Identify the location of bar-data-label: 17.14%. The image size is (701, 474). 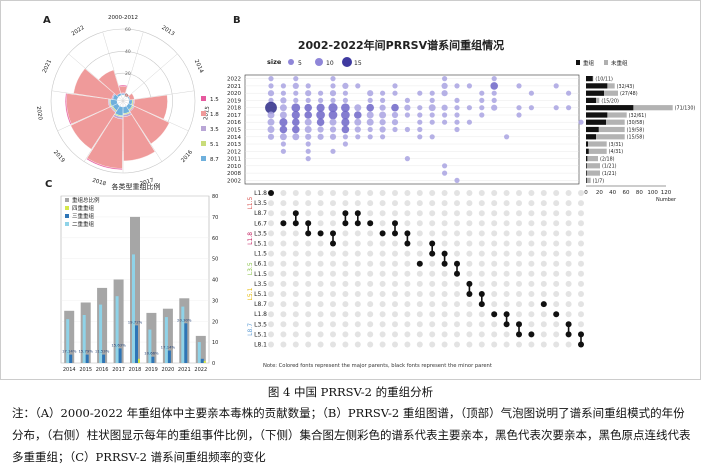
(69, 351).